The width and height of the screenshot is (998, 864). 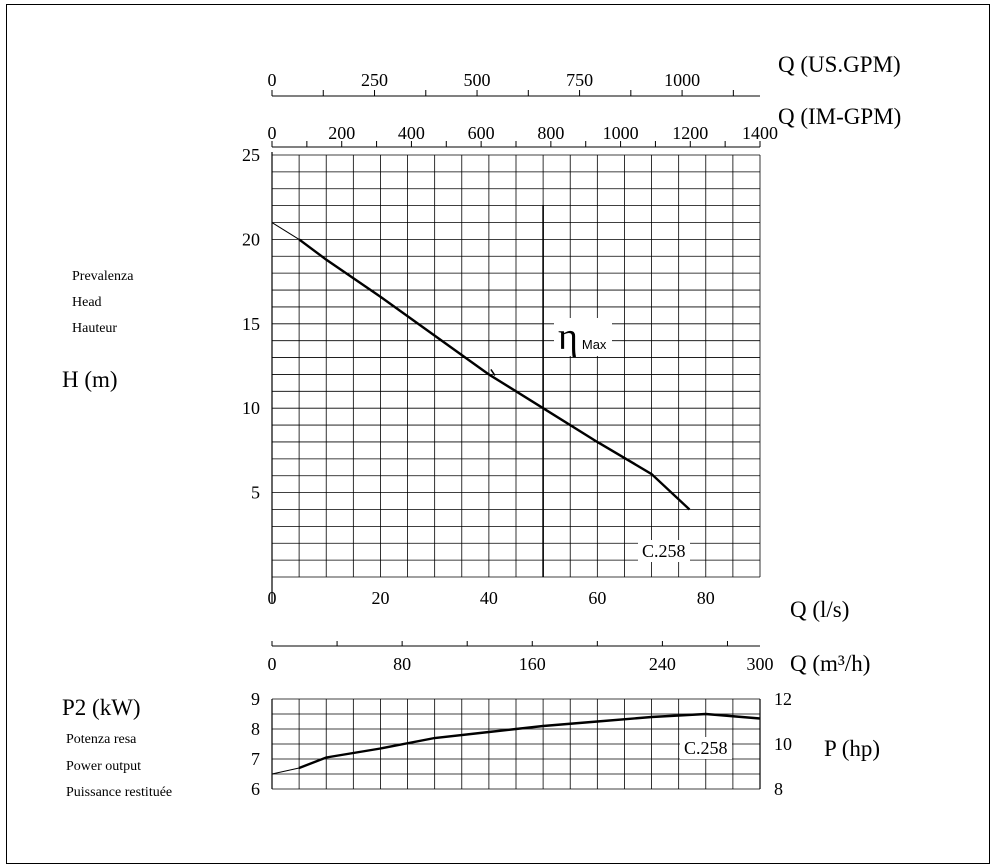 I want to click on im-gpm-tick-label: 800, so click(x=550, y=133).